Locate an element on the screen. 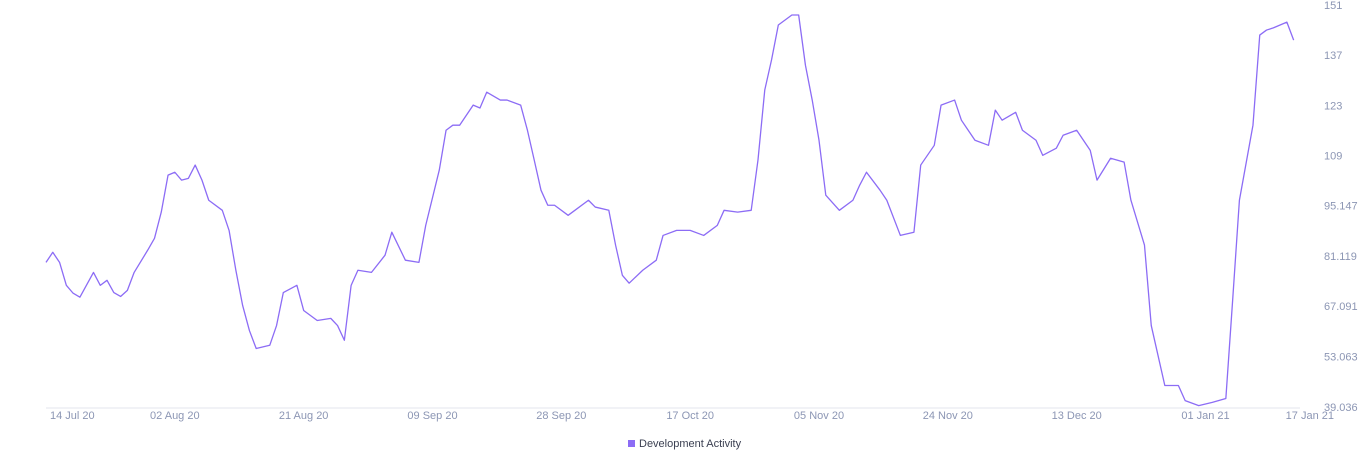  x-tick-label: 09 Sep 20 is located at coordinates (432, 416).